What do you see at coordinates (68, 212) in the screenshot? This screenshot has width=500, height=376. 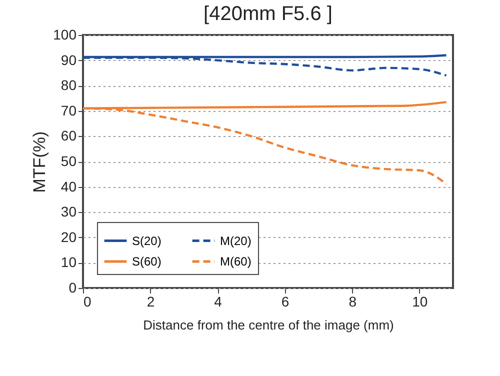 I see `y-tick-label: 30` at bounding box center [68, 212].